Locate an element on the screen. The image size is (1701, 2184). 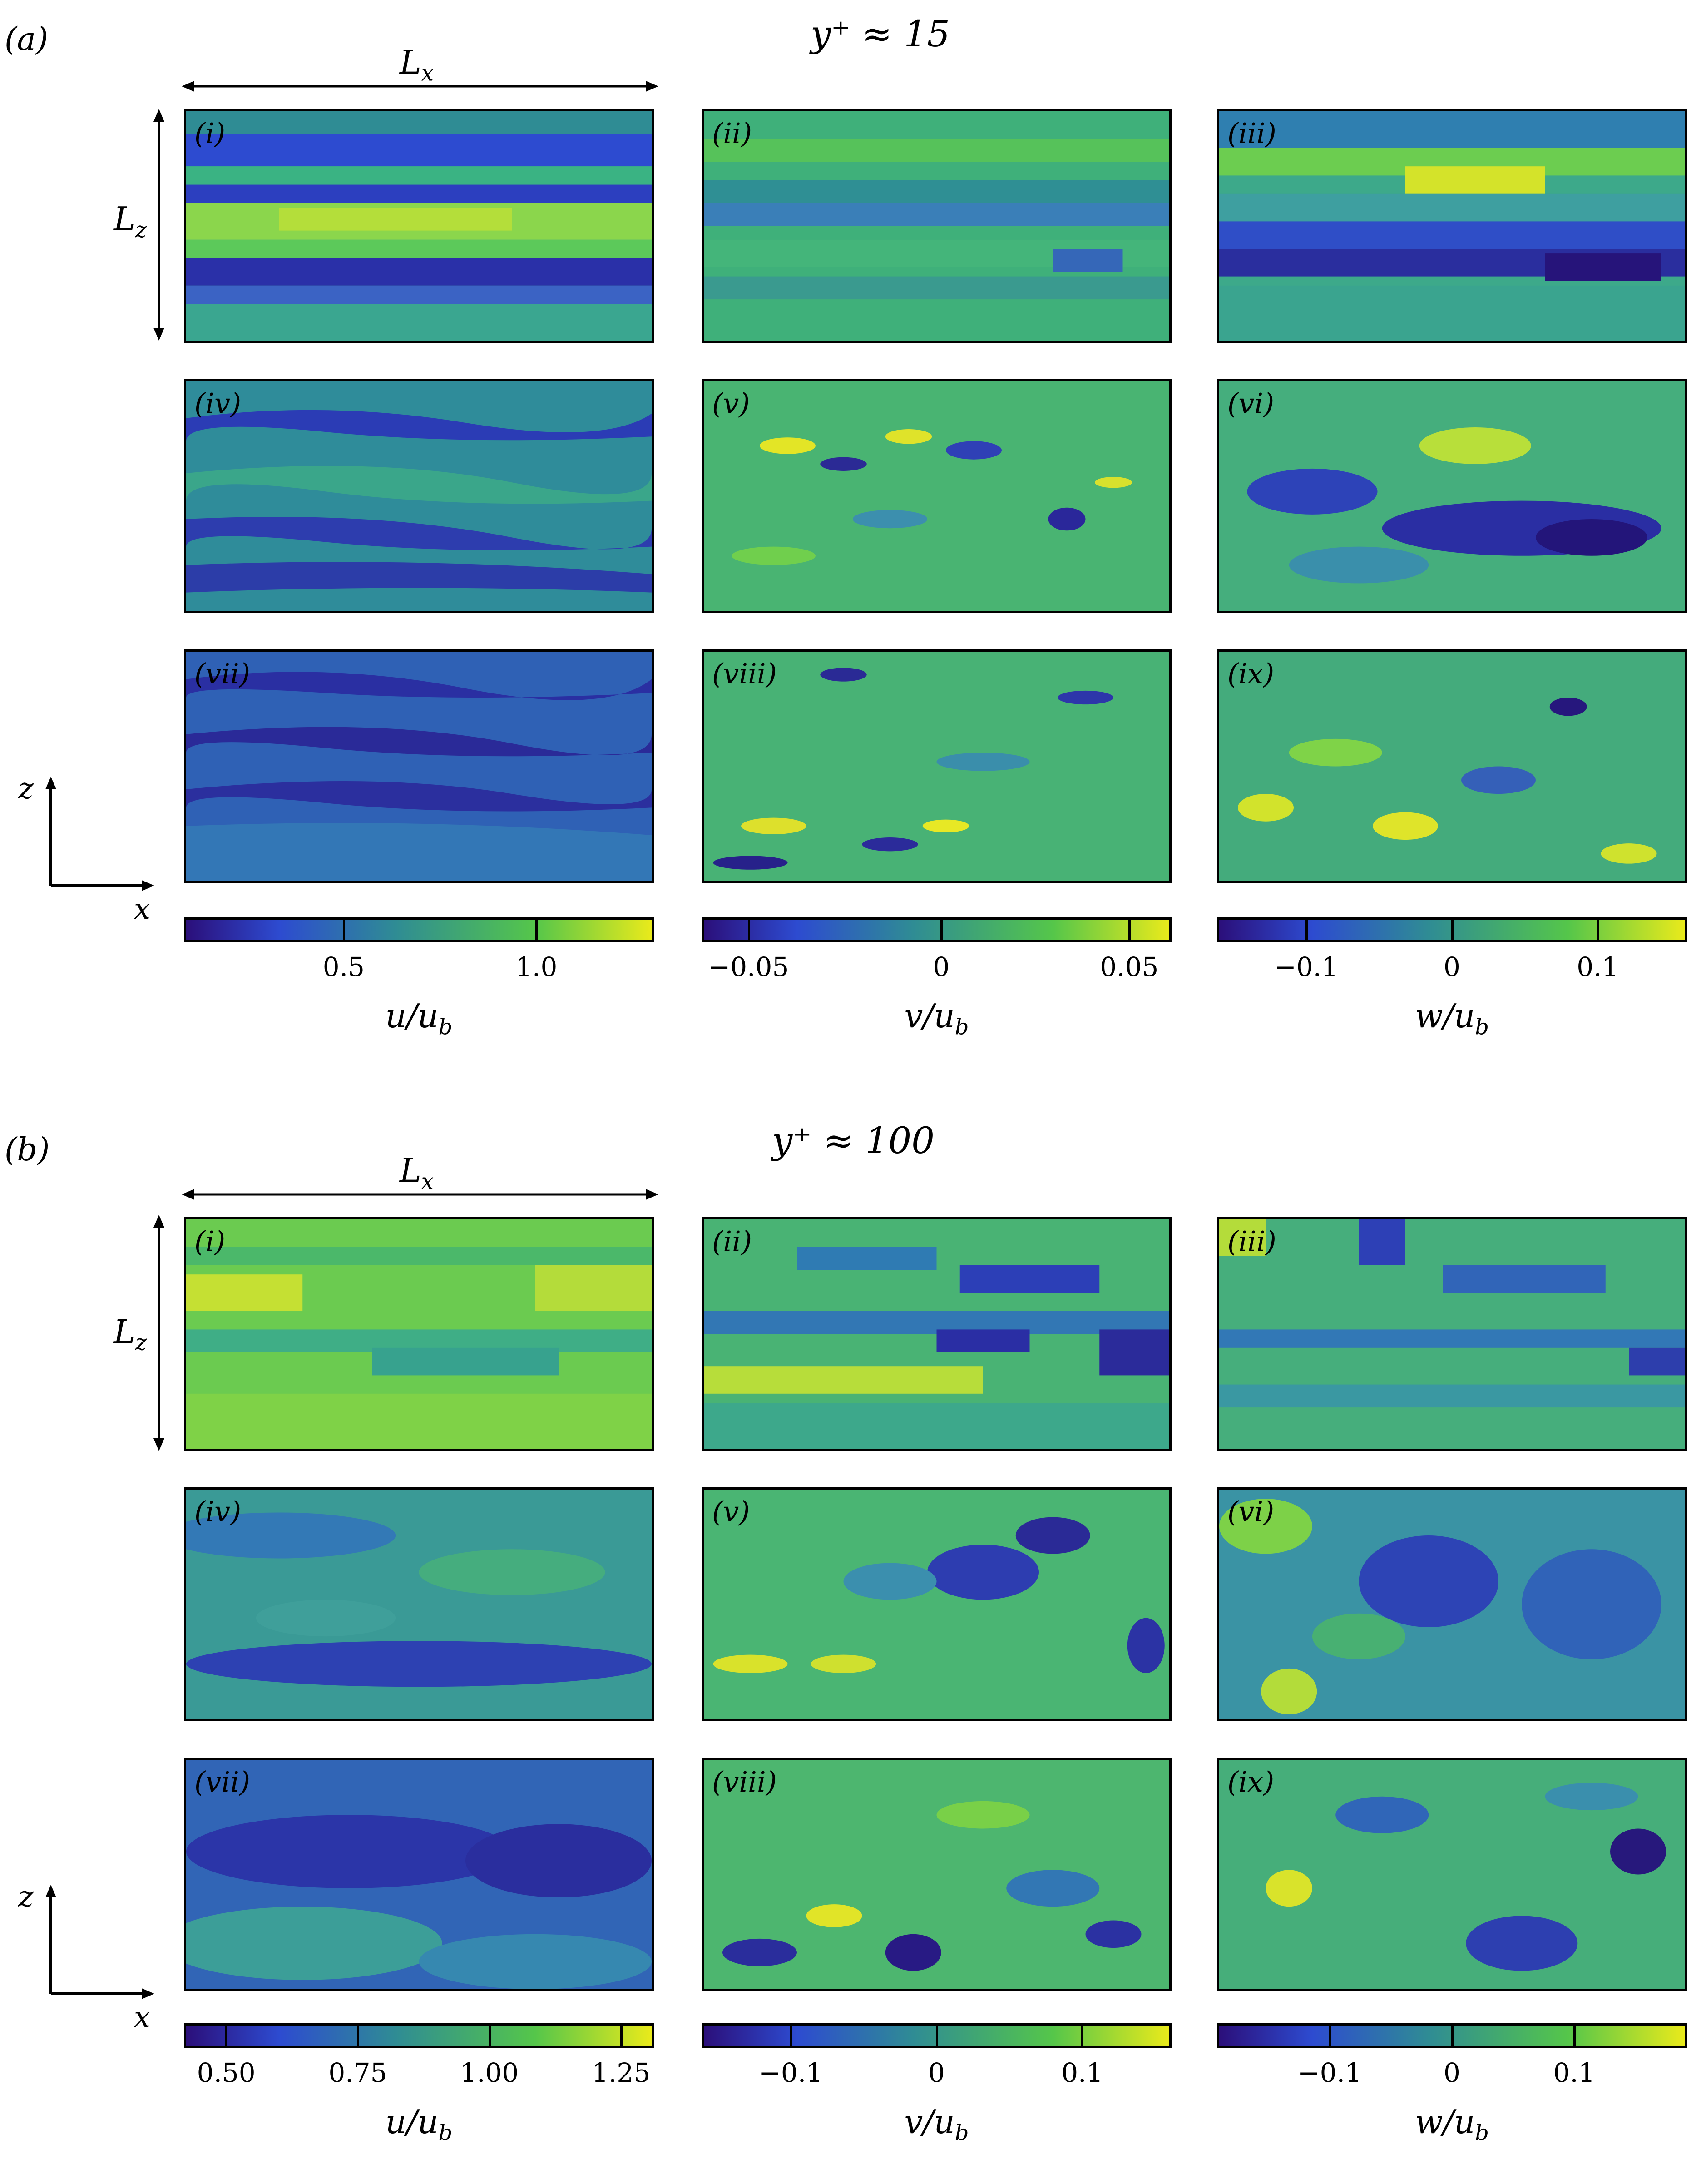
tile-a-ix: (ix) is located at coordinates (1452, 766).